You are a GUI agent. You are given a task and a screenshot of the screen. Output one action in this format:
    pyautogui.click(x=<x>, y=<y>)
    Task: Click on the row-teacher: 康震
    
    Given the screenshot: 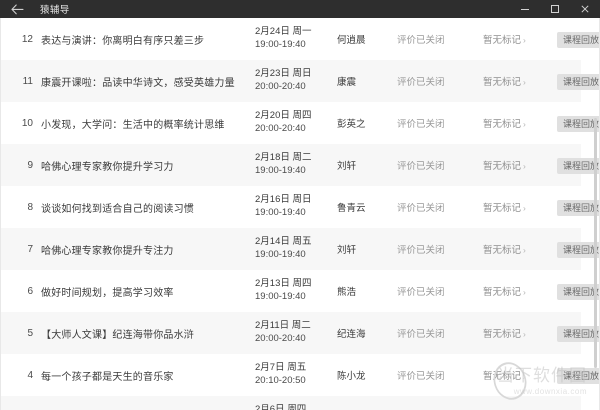 What is the action you would take?
    pyautogui.click(x=347, y=82)
    